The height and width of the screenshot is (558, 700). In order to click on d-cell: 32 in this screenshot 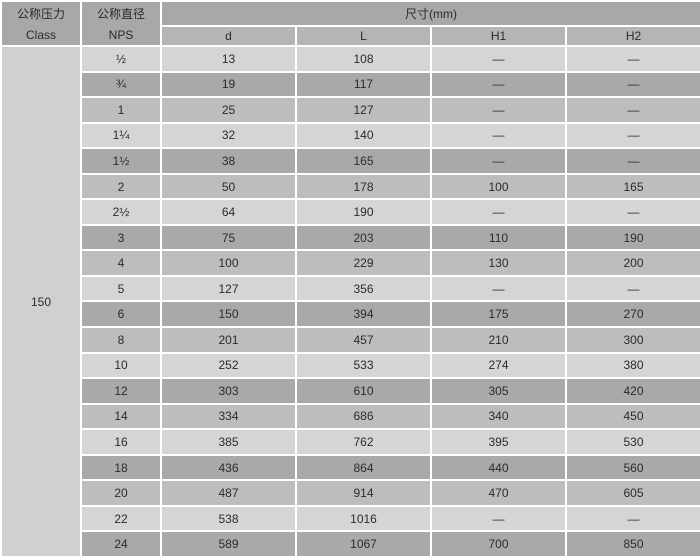, I will do `click(228, 135)`.